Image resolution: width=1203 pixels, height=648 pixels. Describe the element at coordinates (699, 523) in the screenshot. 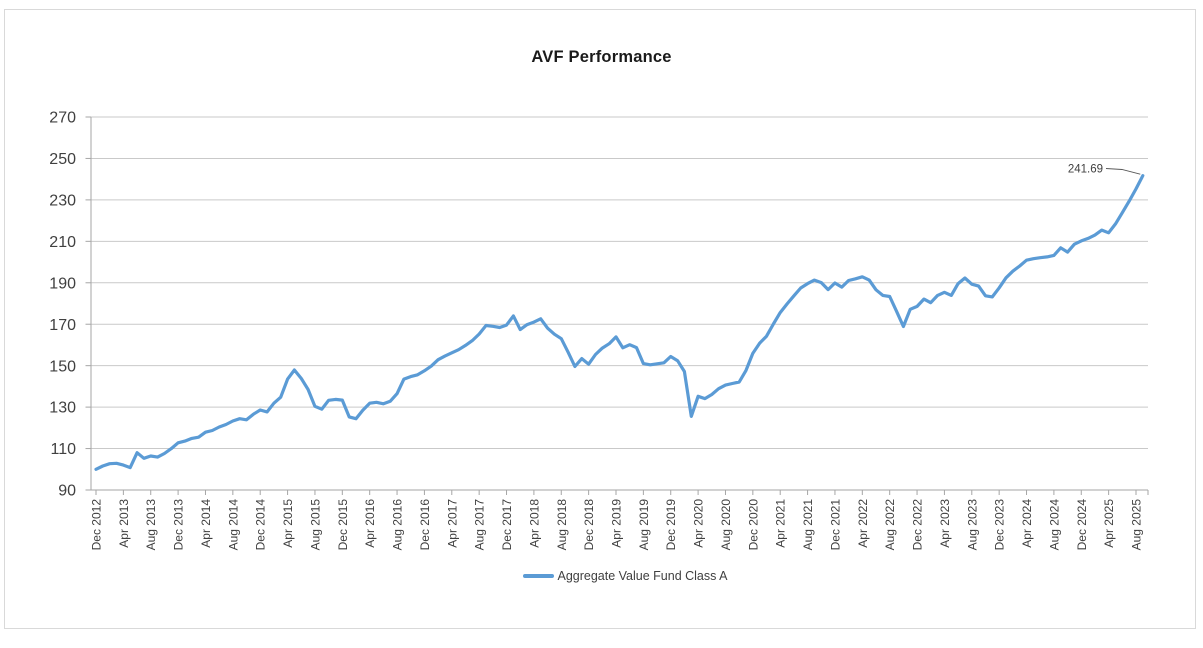

I see `x-tick-label: Apr 2020` at that location.